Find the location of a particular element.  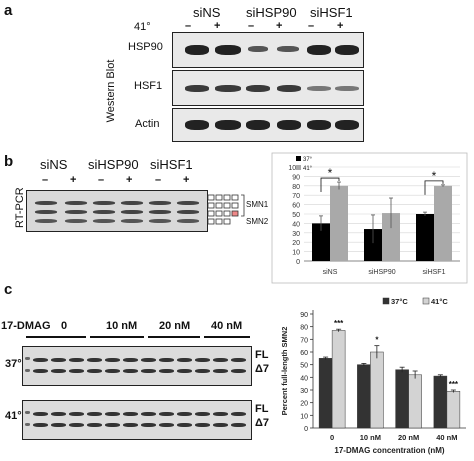

chart-c-ytick: 20 is located at coordinates (304, 404).